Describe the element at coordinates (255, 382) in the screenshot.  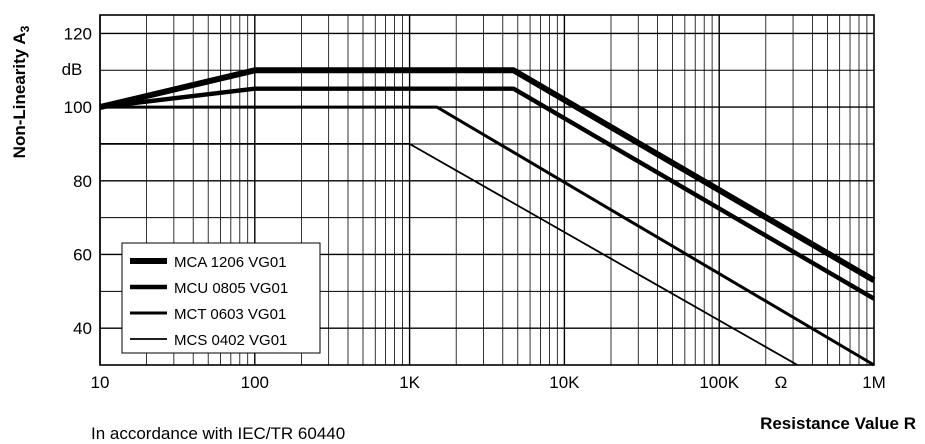
I see `x-tick-label: 100` at that location.